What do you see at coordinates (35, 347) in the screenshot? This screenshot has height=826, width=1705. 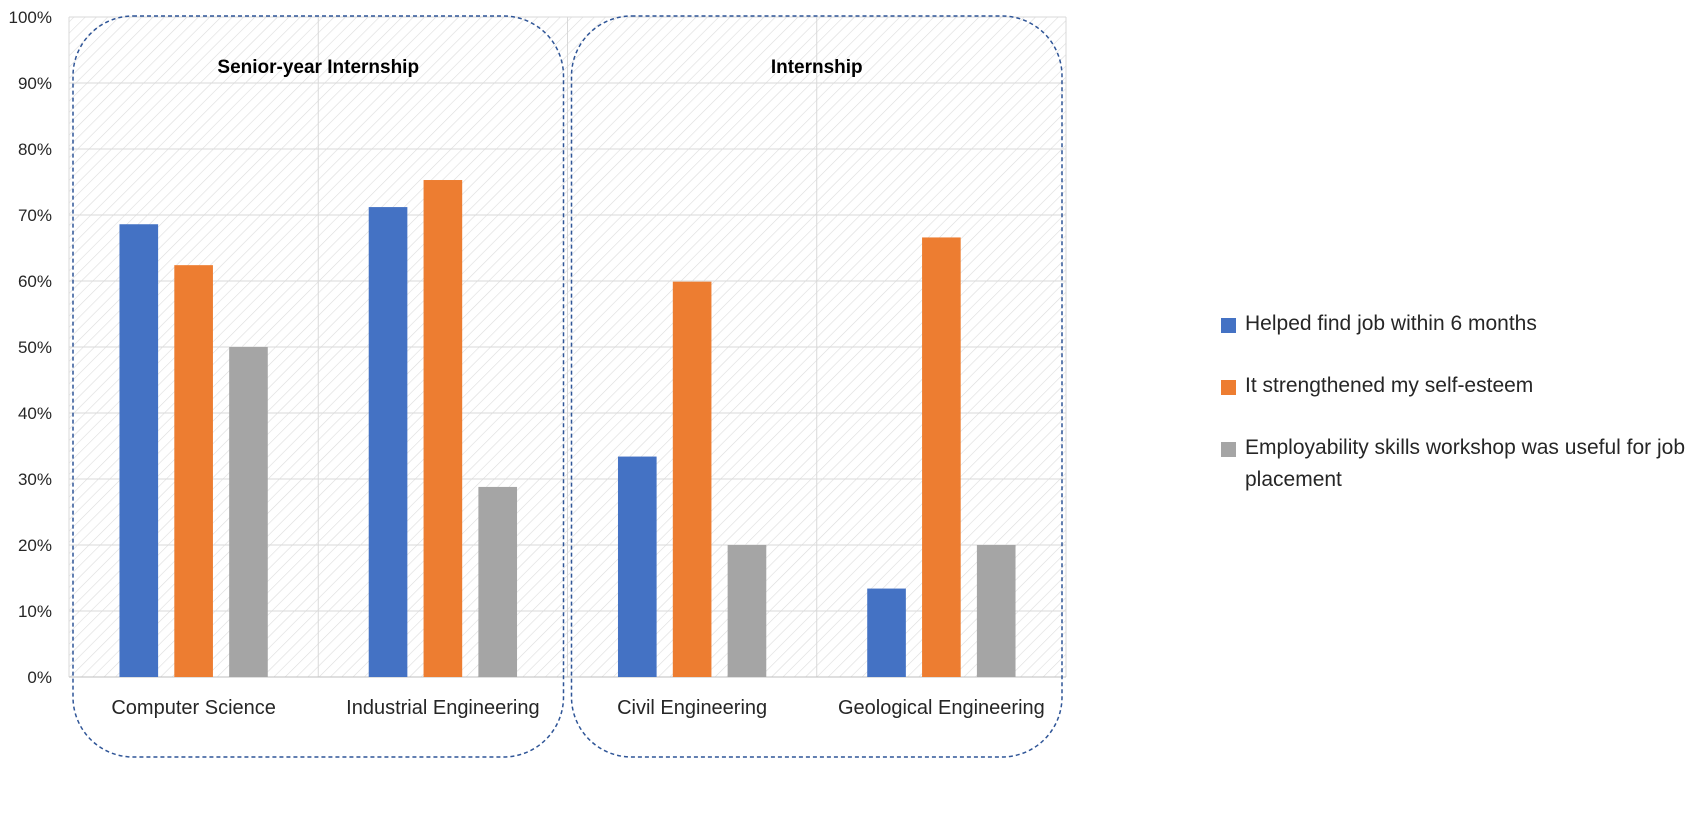 I see `y-tick-label-5: 50%` at bounding box center [35, 347].